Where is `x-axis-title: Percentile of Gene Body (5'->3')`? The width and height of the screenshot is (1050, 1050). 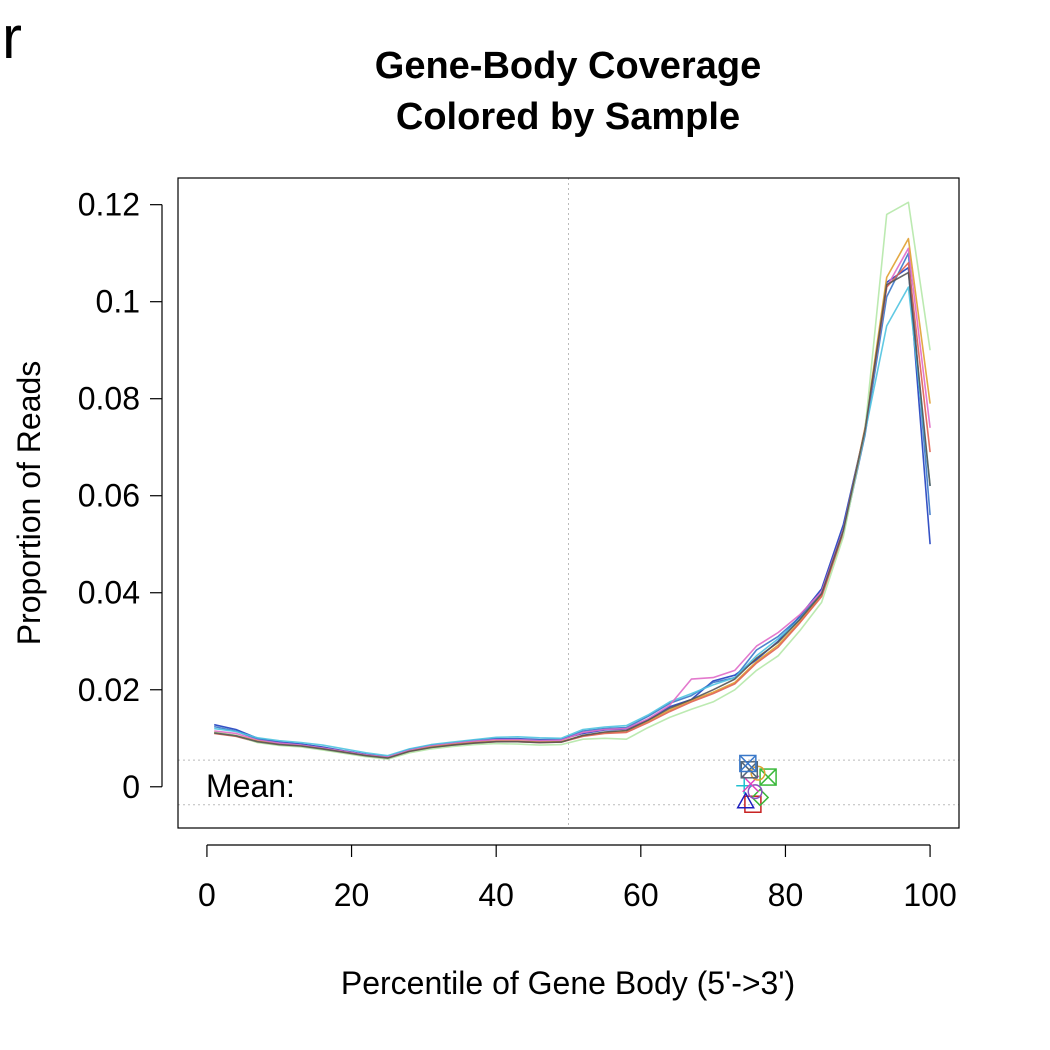 x-axis-title: Percentile of Gene Body (5'->3') is located at coordinates (568, 983).